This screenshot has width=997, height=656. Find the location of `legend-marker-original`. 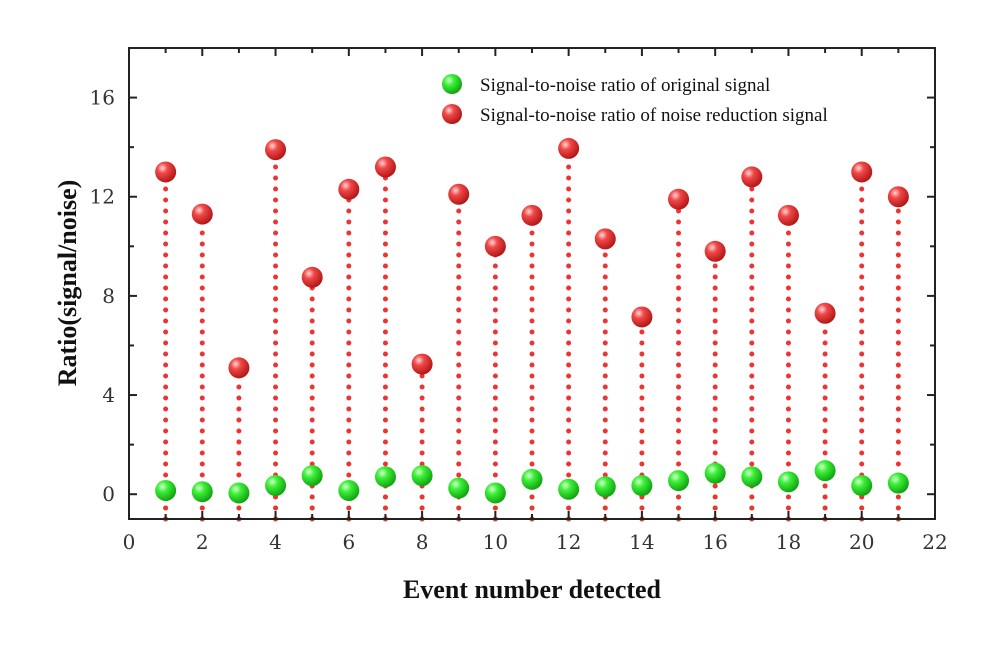

legend-marker-original is located at coordinates (452, 84).